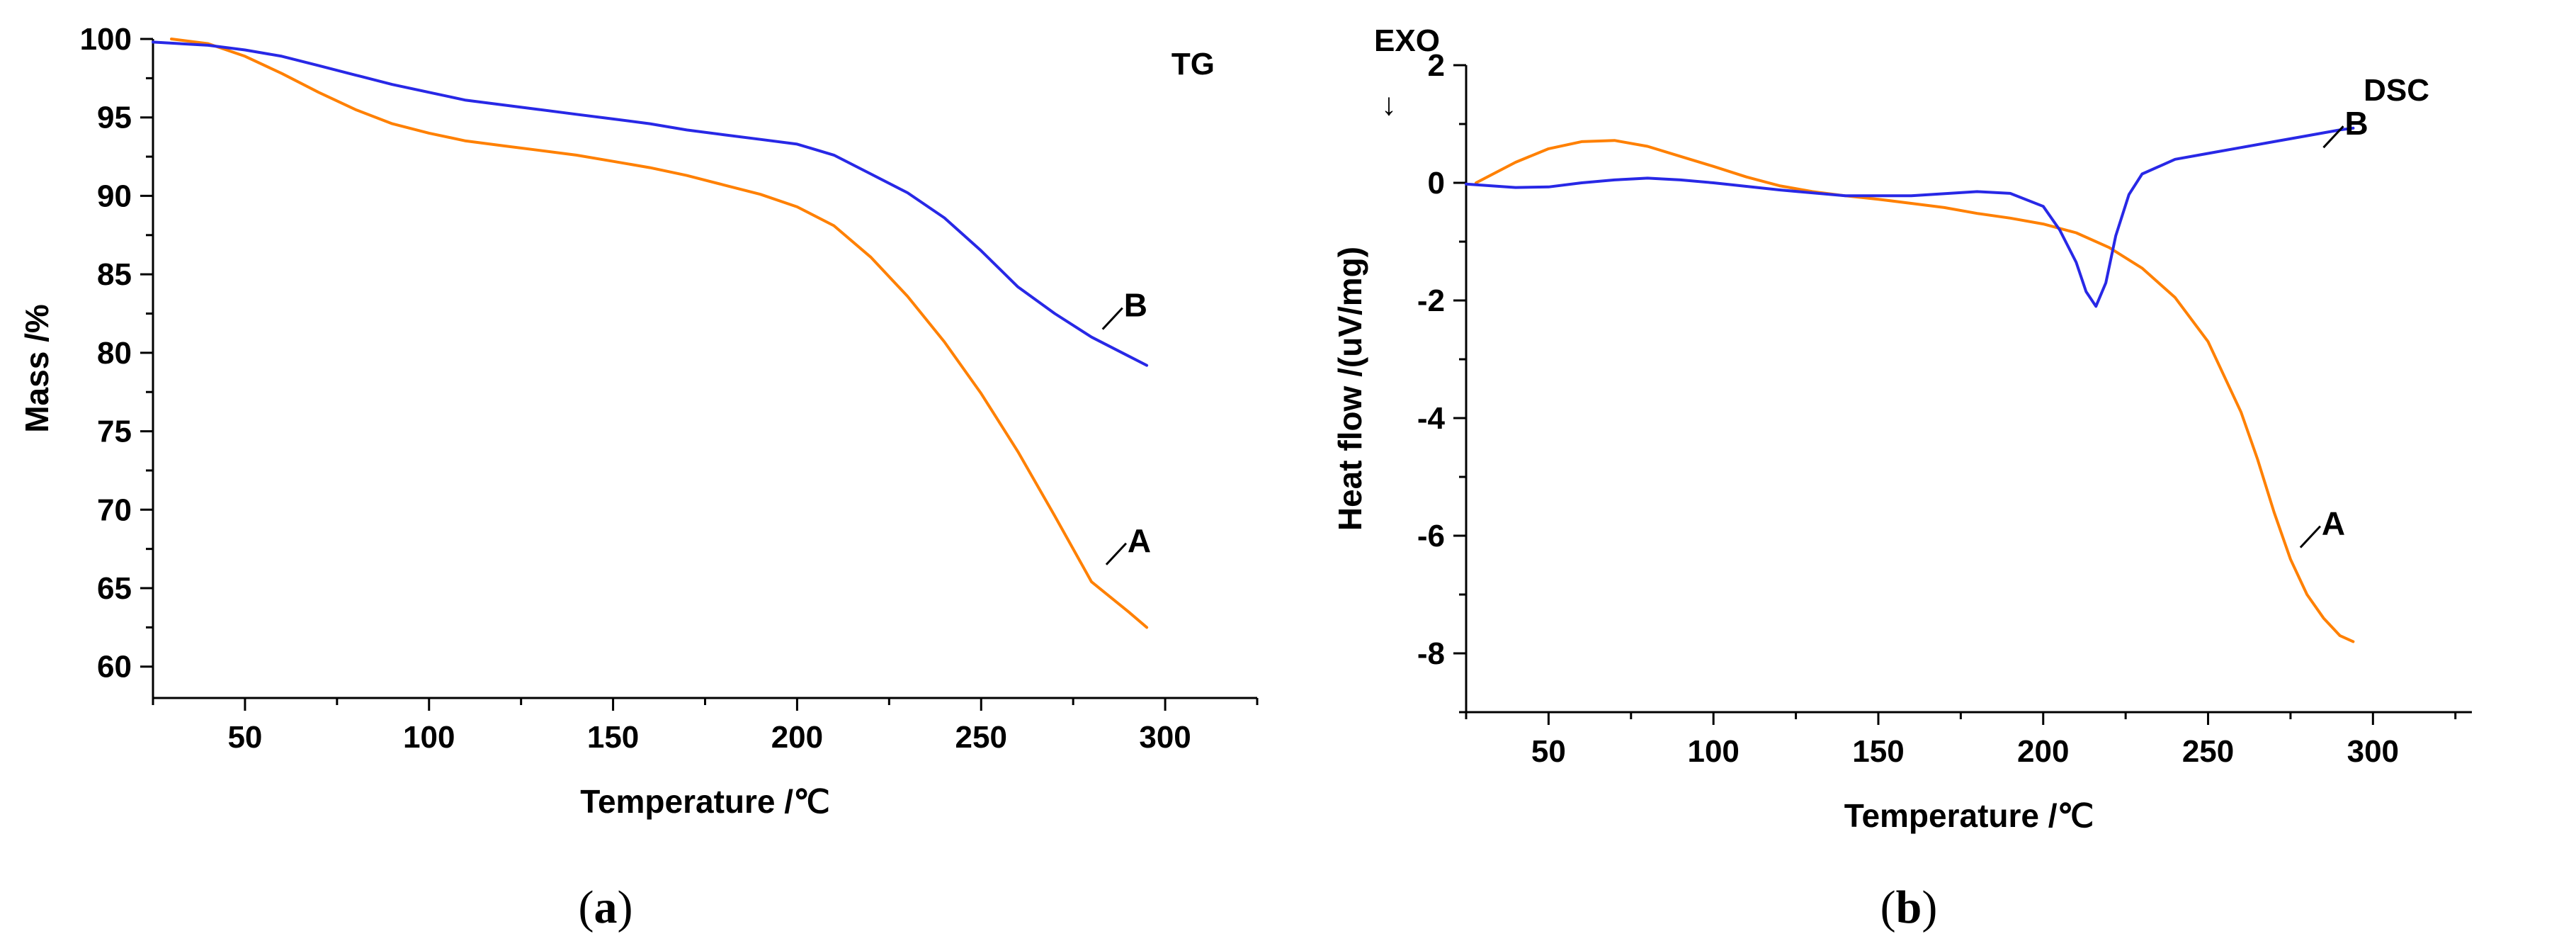 The image size is (2576, 946). I want to click on panel-caption-letter: b, so click(1909, 908).